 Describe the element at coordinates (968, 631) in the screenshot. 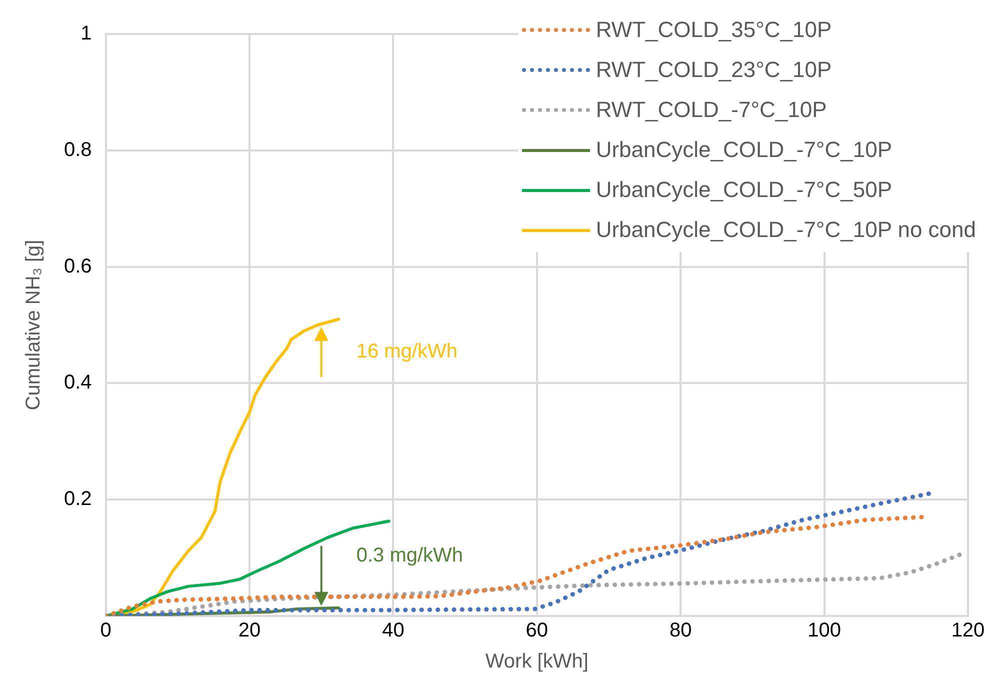

I see `x-tick-label: 120` at that location.